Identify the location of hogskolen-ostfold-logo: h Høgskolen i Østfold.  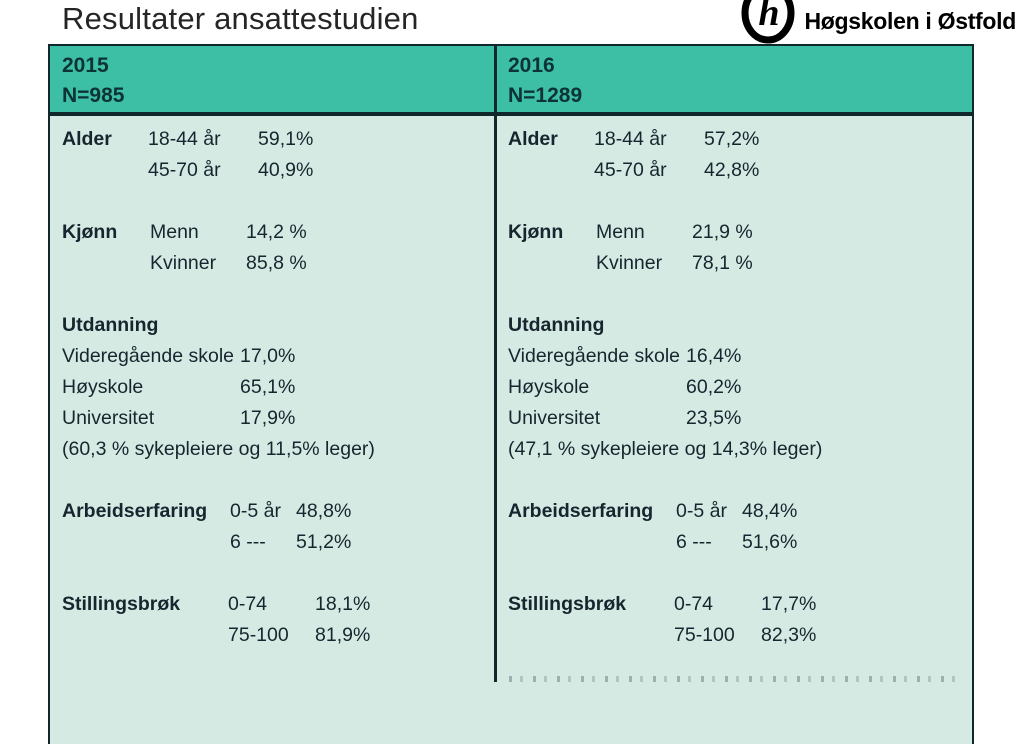
(878, 22).